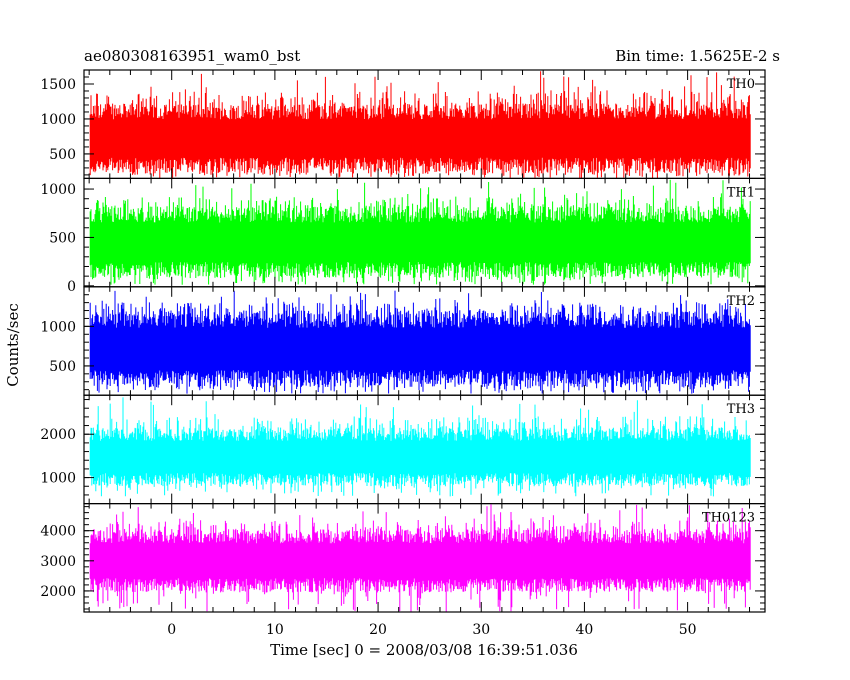 The image size is (850, 680). Describe the element at coordinates (420, 447) in the screenshot. I see `series-line-th3` at that location.